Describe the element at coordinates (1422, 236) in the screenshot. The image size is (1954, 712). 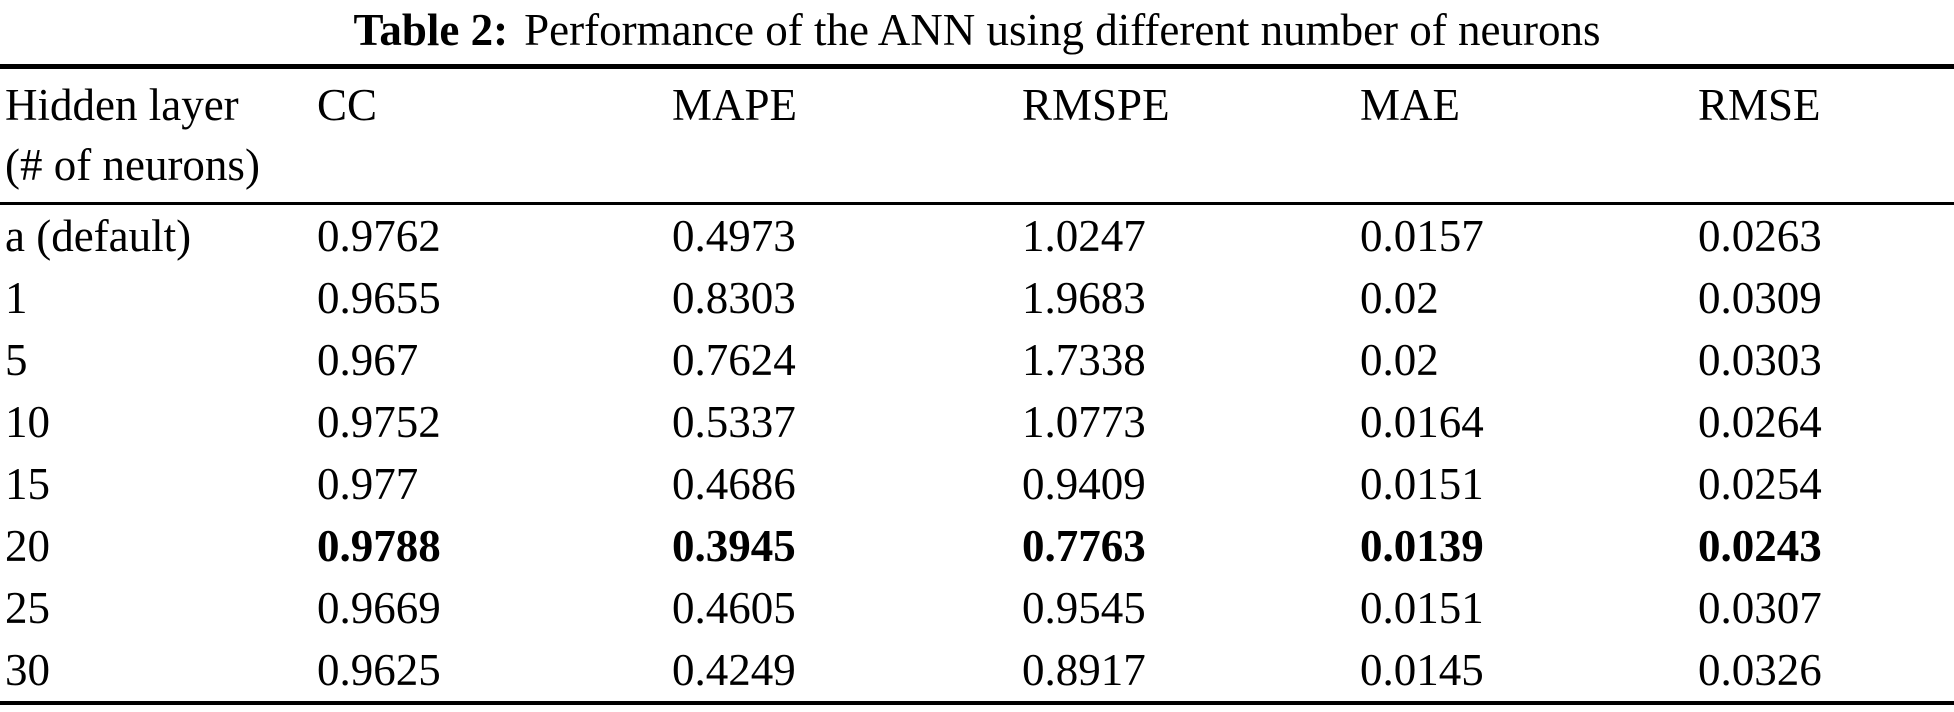
I see `cell-mae: 0.0157` at that location.